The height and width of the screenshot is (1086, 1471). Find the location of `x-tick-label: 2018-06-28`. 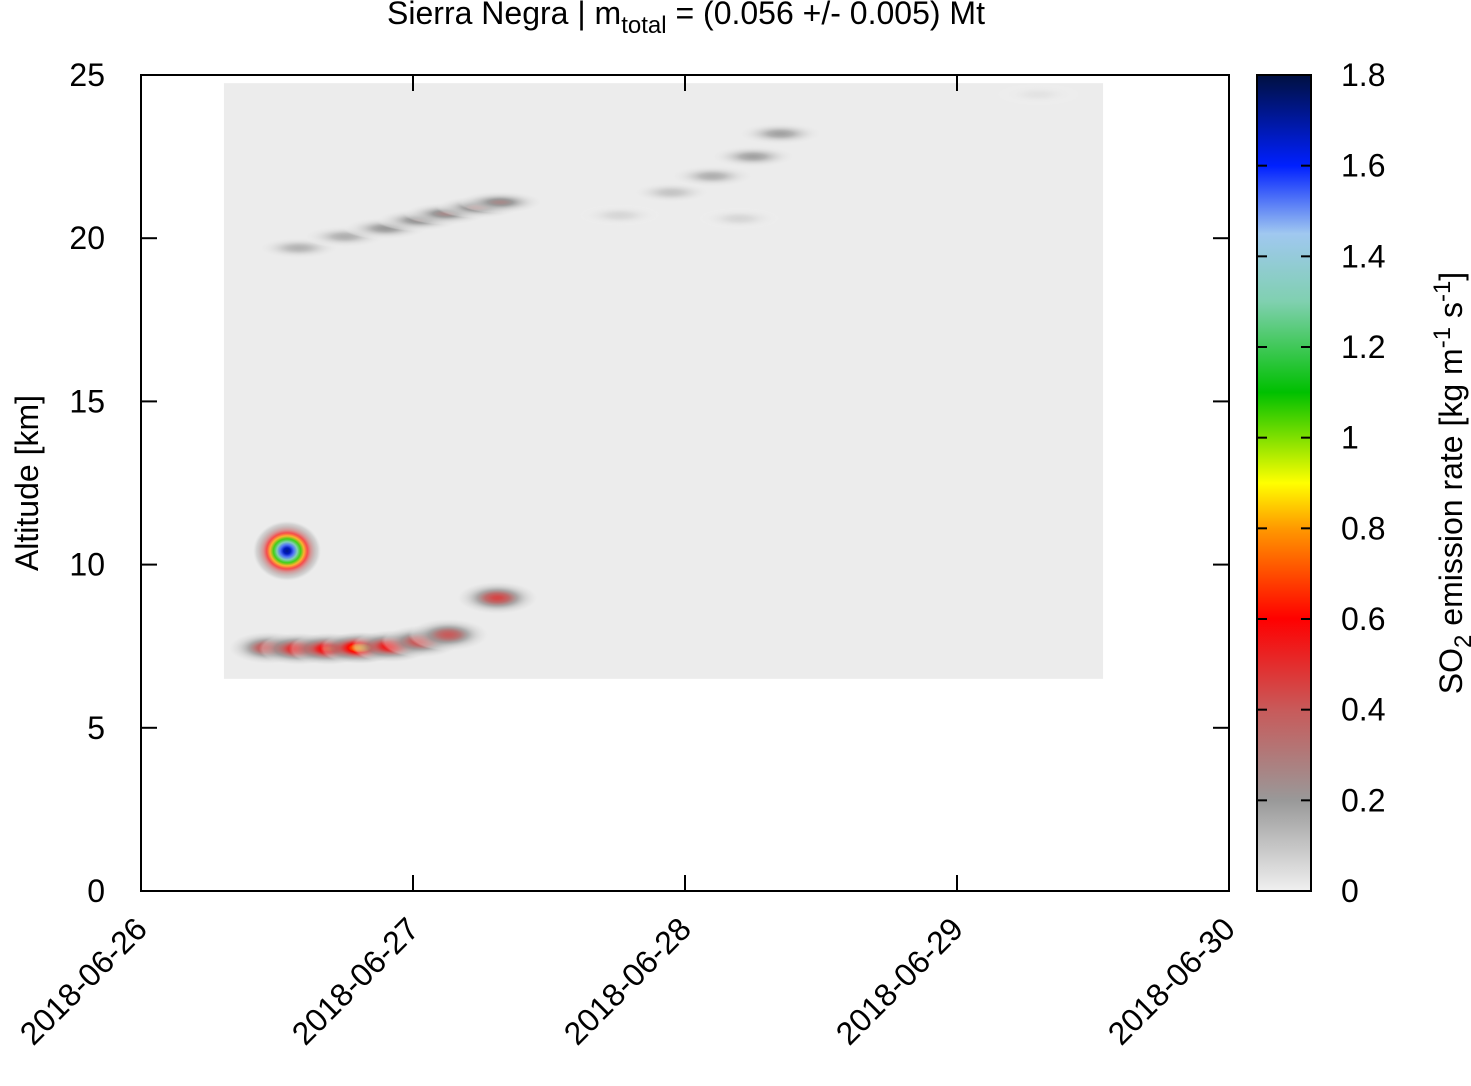

x-tick-label: 2018-06-28 is located at coordinates (627, 980).